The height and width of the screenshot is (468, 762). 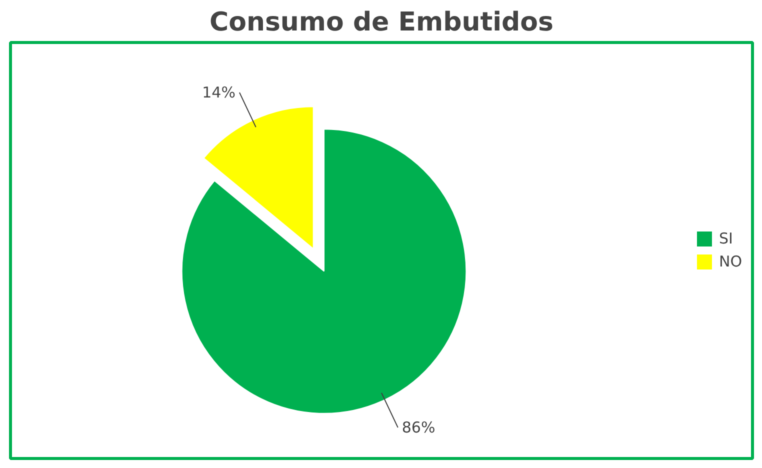 I want to click on data-label: 14%, so click(x=219, y=93).